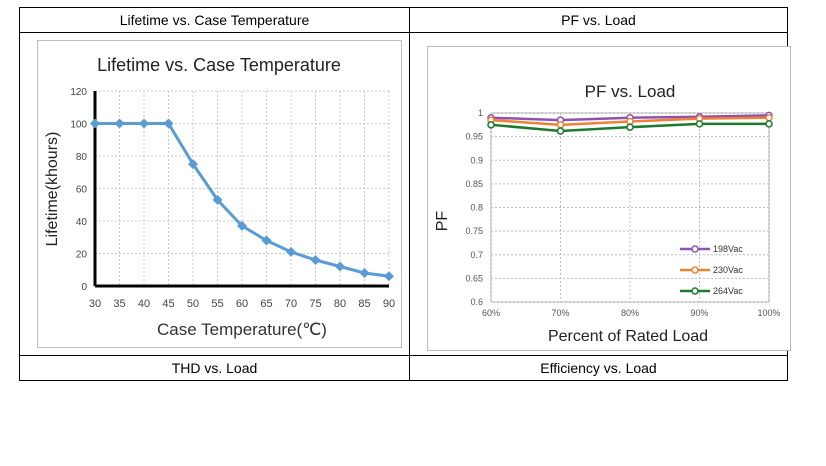 This screenshot has height=466, width=826. I want to click on y-tick-label: 0.75, so click(474, 231).